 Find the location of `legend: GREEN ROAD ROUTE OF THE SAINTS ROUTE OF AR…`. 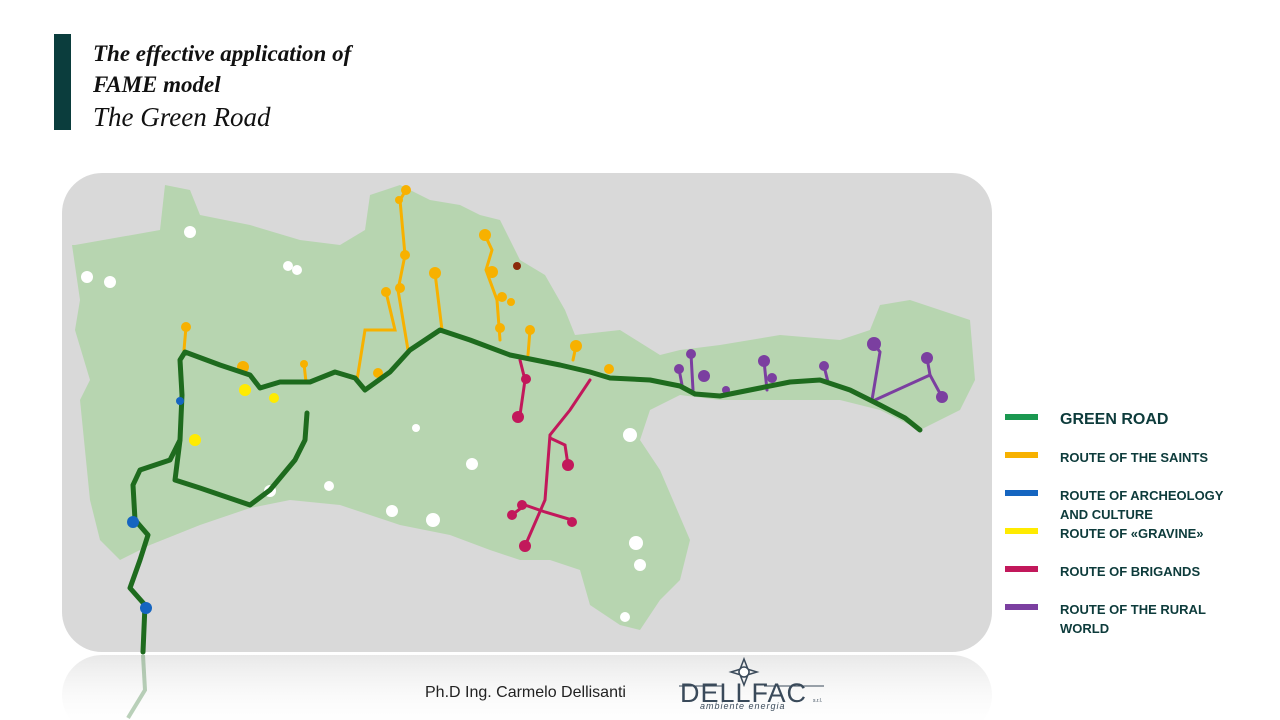

legend: GREEN ROAD ROUTE OF THE SAINTS ROUTE OF AR… is located at coordinates (1140, 524).